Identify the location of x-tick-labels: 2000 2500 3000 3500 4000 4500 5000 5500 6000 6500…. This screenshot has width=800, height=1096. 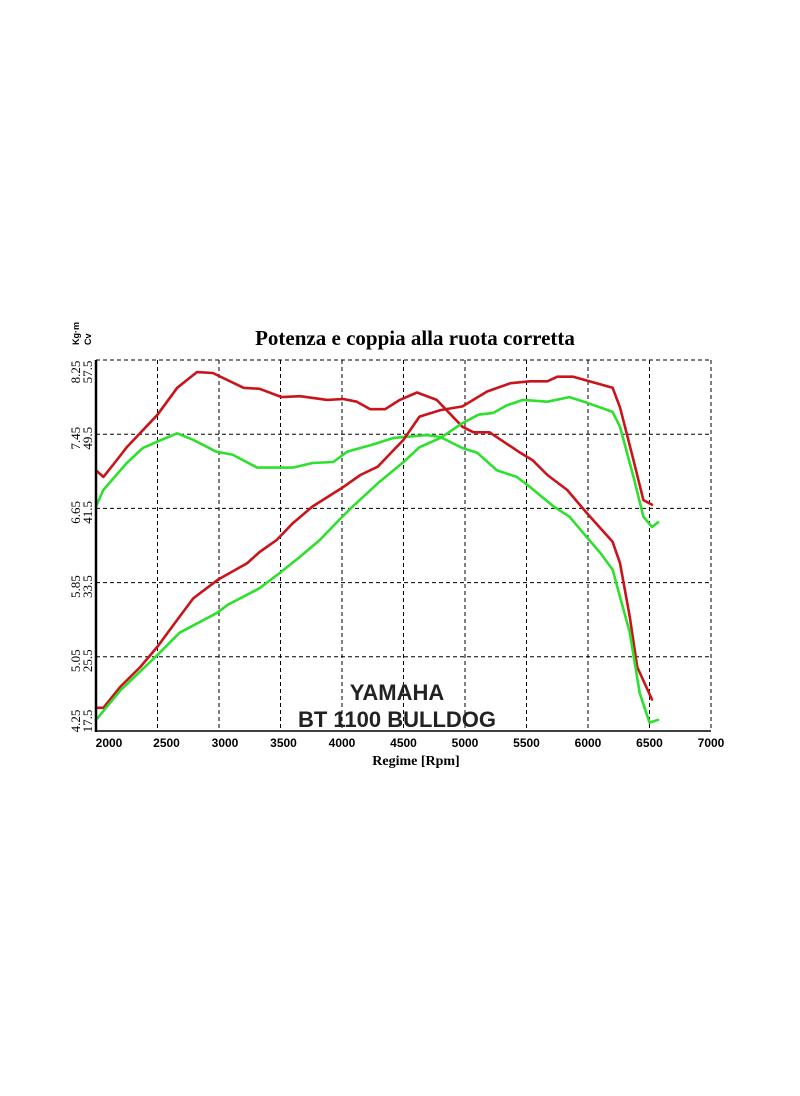
(410, 743).